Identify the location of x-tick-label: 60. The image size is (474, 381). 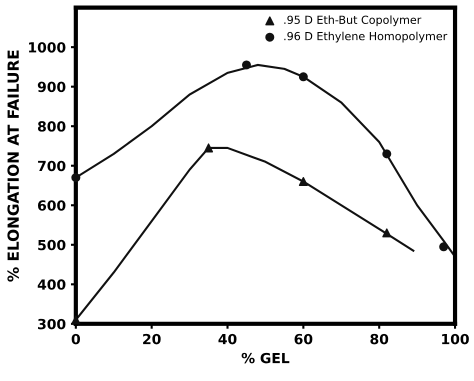
(303, 339).